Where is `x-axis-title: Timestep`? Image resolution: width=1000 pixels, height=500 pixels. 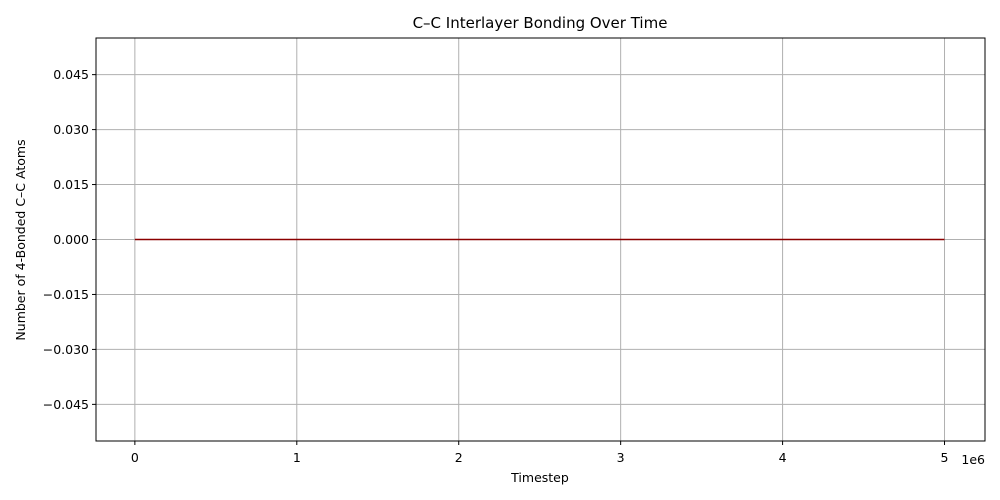
x-axis-title: Timestep is located at coordinates (539, 477).